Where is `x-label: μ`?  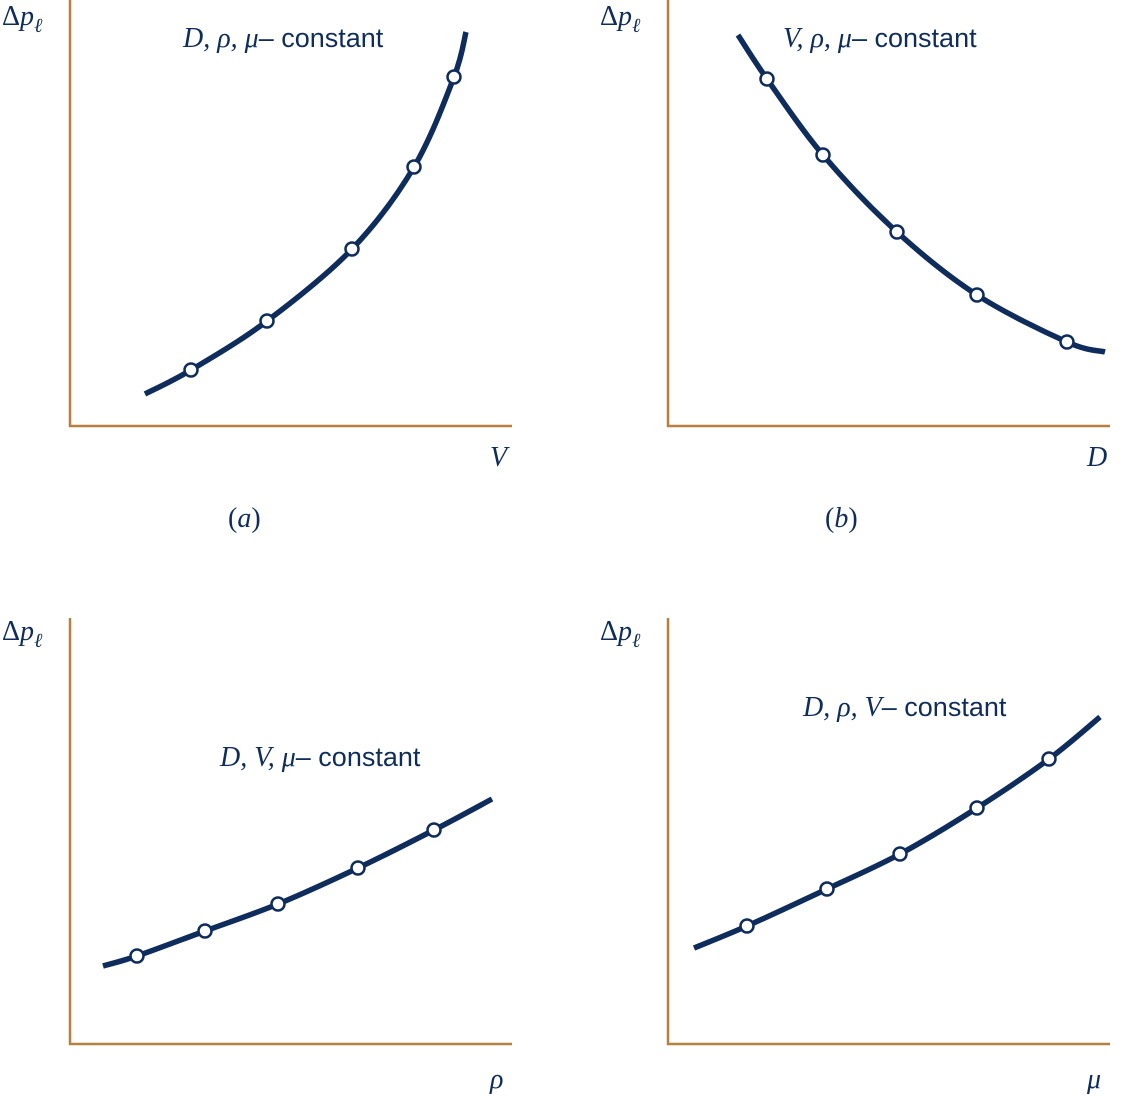 x-label: μ is located at coordinates (1093, 1079).